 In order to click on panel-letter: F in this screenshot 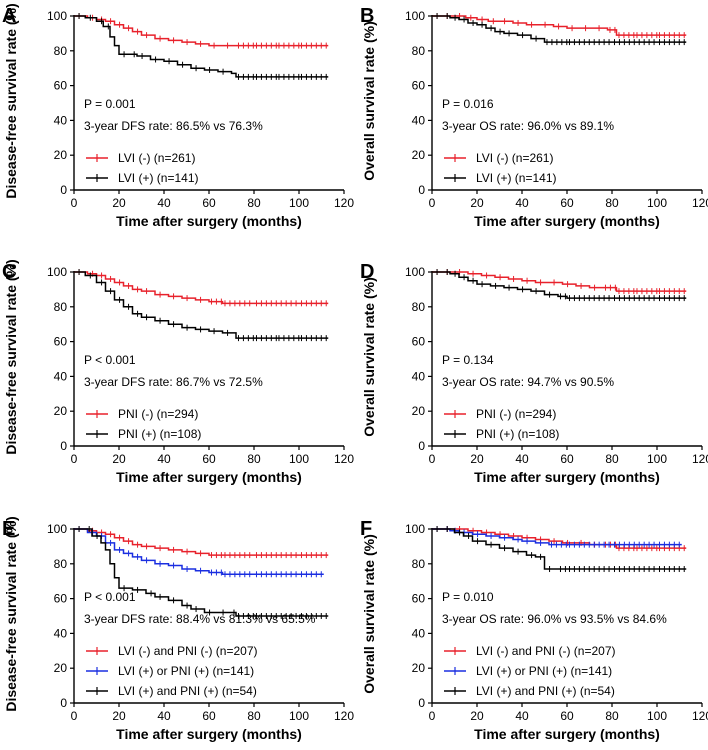, I will do `click(366, 529)`.